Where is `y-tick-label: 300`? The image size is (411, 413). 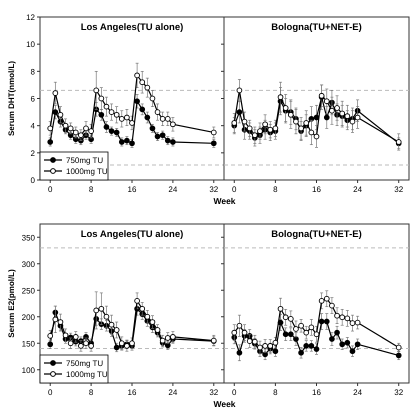 y-tick-label: 300 is located at coordinates (29, 264).